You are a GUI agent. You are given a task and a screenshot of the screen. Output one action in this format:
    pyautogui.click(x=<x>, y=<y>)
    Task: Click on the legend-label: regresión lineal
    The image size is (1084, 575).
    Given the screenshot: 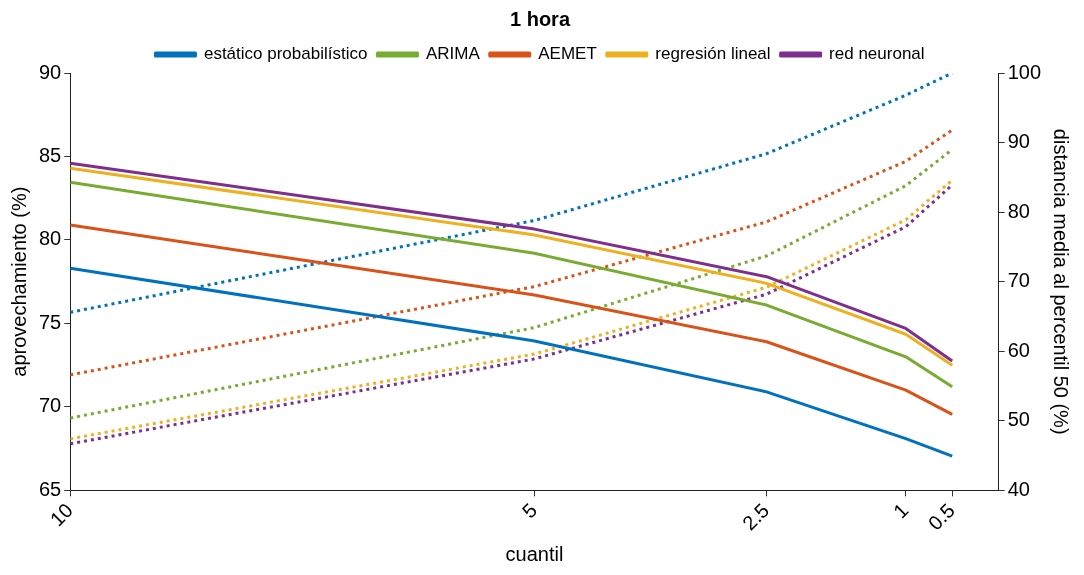 What is the action you would take?
    pyautogui.click(x=713, y=54)
    